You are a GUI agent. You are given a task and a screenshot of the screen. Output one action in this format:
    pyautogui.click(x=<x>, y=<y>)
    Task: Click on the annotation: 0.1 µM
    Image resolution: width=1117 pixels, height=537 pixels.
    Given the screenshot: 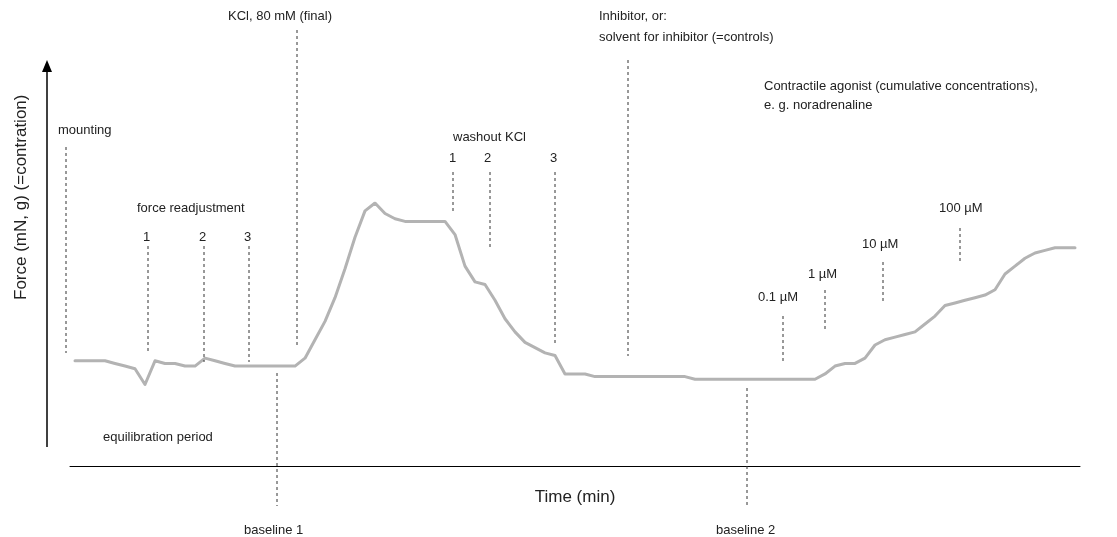 What is the action you would take?
    pyautogui.click(x=778, y=296)
    